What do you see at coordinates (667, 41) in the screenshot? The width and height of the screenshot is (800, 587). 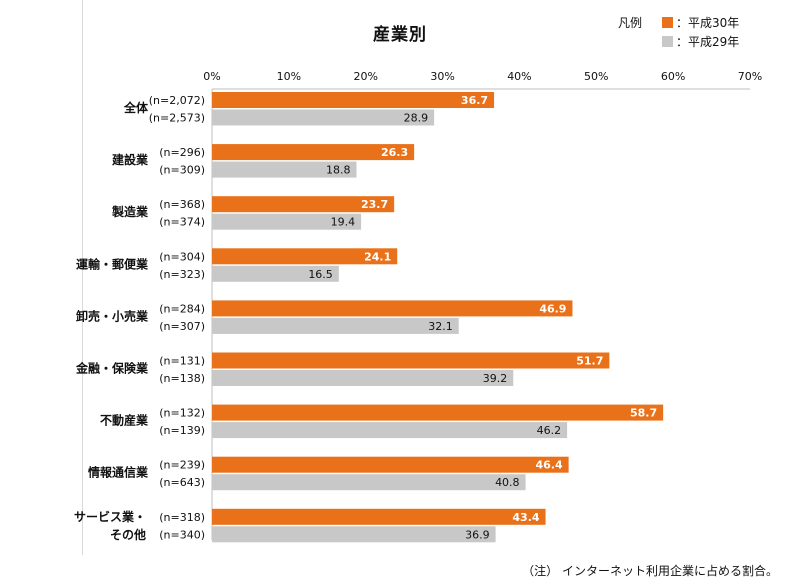 I see `legend-swatch-h29` at bounding box center [667, 41].